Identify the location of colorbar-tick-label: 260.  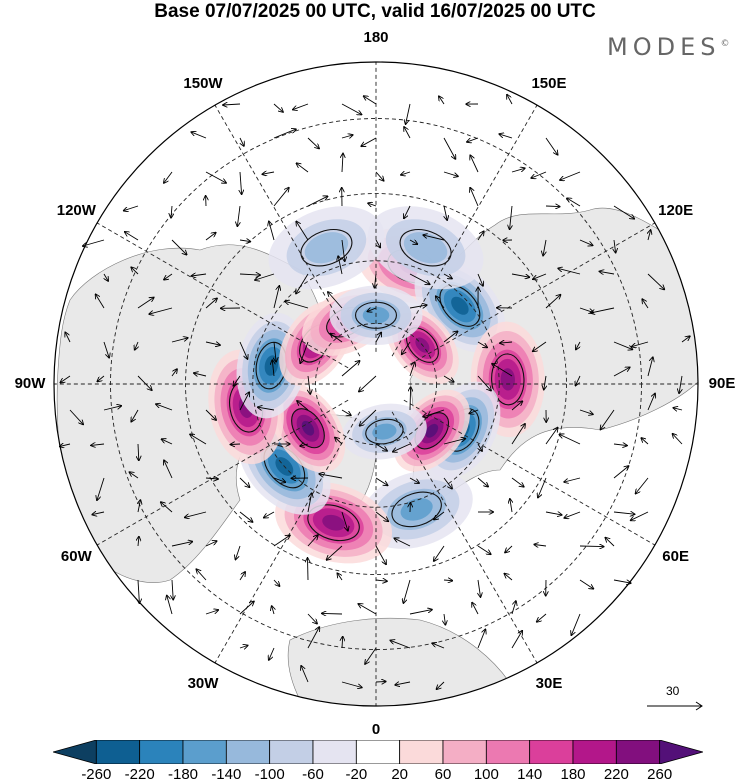
(660, 774).